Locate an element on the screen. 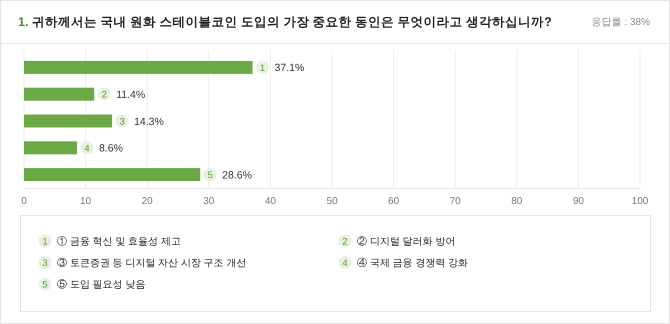 Image resolution: width=670 pixels, height=324 pixels. x-tick-label: 50 is located at coordinates (332, 201).